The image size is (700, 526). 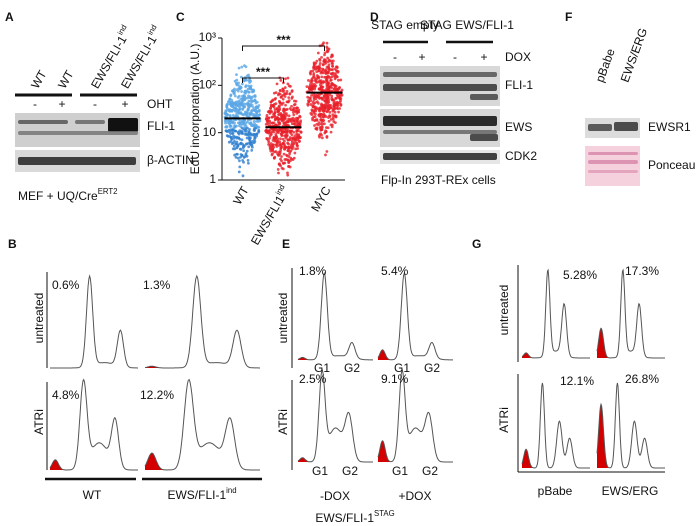 I want to click on label-main: MYC, so click(x=321, y=199).